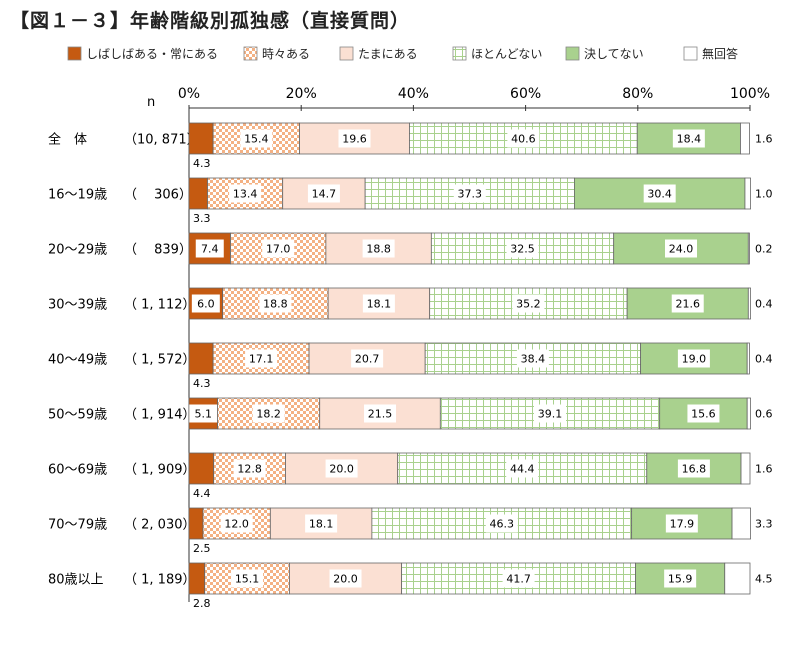 The height and width of the screenshot is (648, 786). Describe the element at coordinates (77, 415) in the screenshot. I see `category-label: 50～59歳` at that location.